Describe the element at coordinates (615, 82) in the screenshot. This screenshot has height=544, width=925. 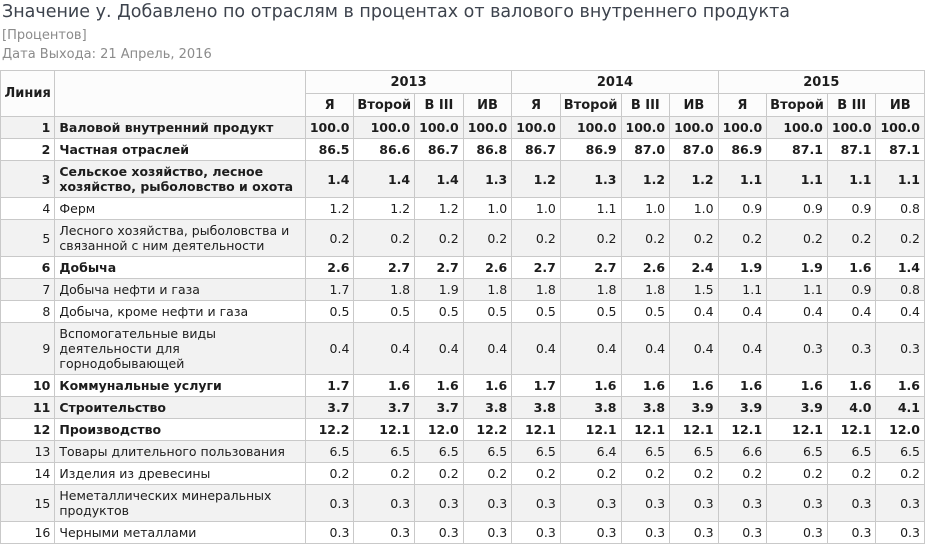
I see `year-header-cell: 2014` at that location.